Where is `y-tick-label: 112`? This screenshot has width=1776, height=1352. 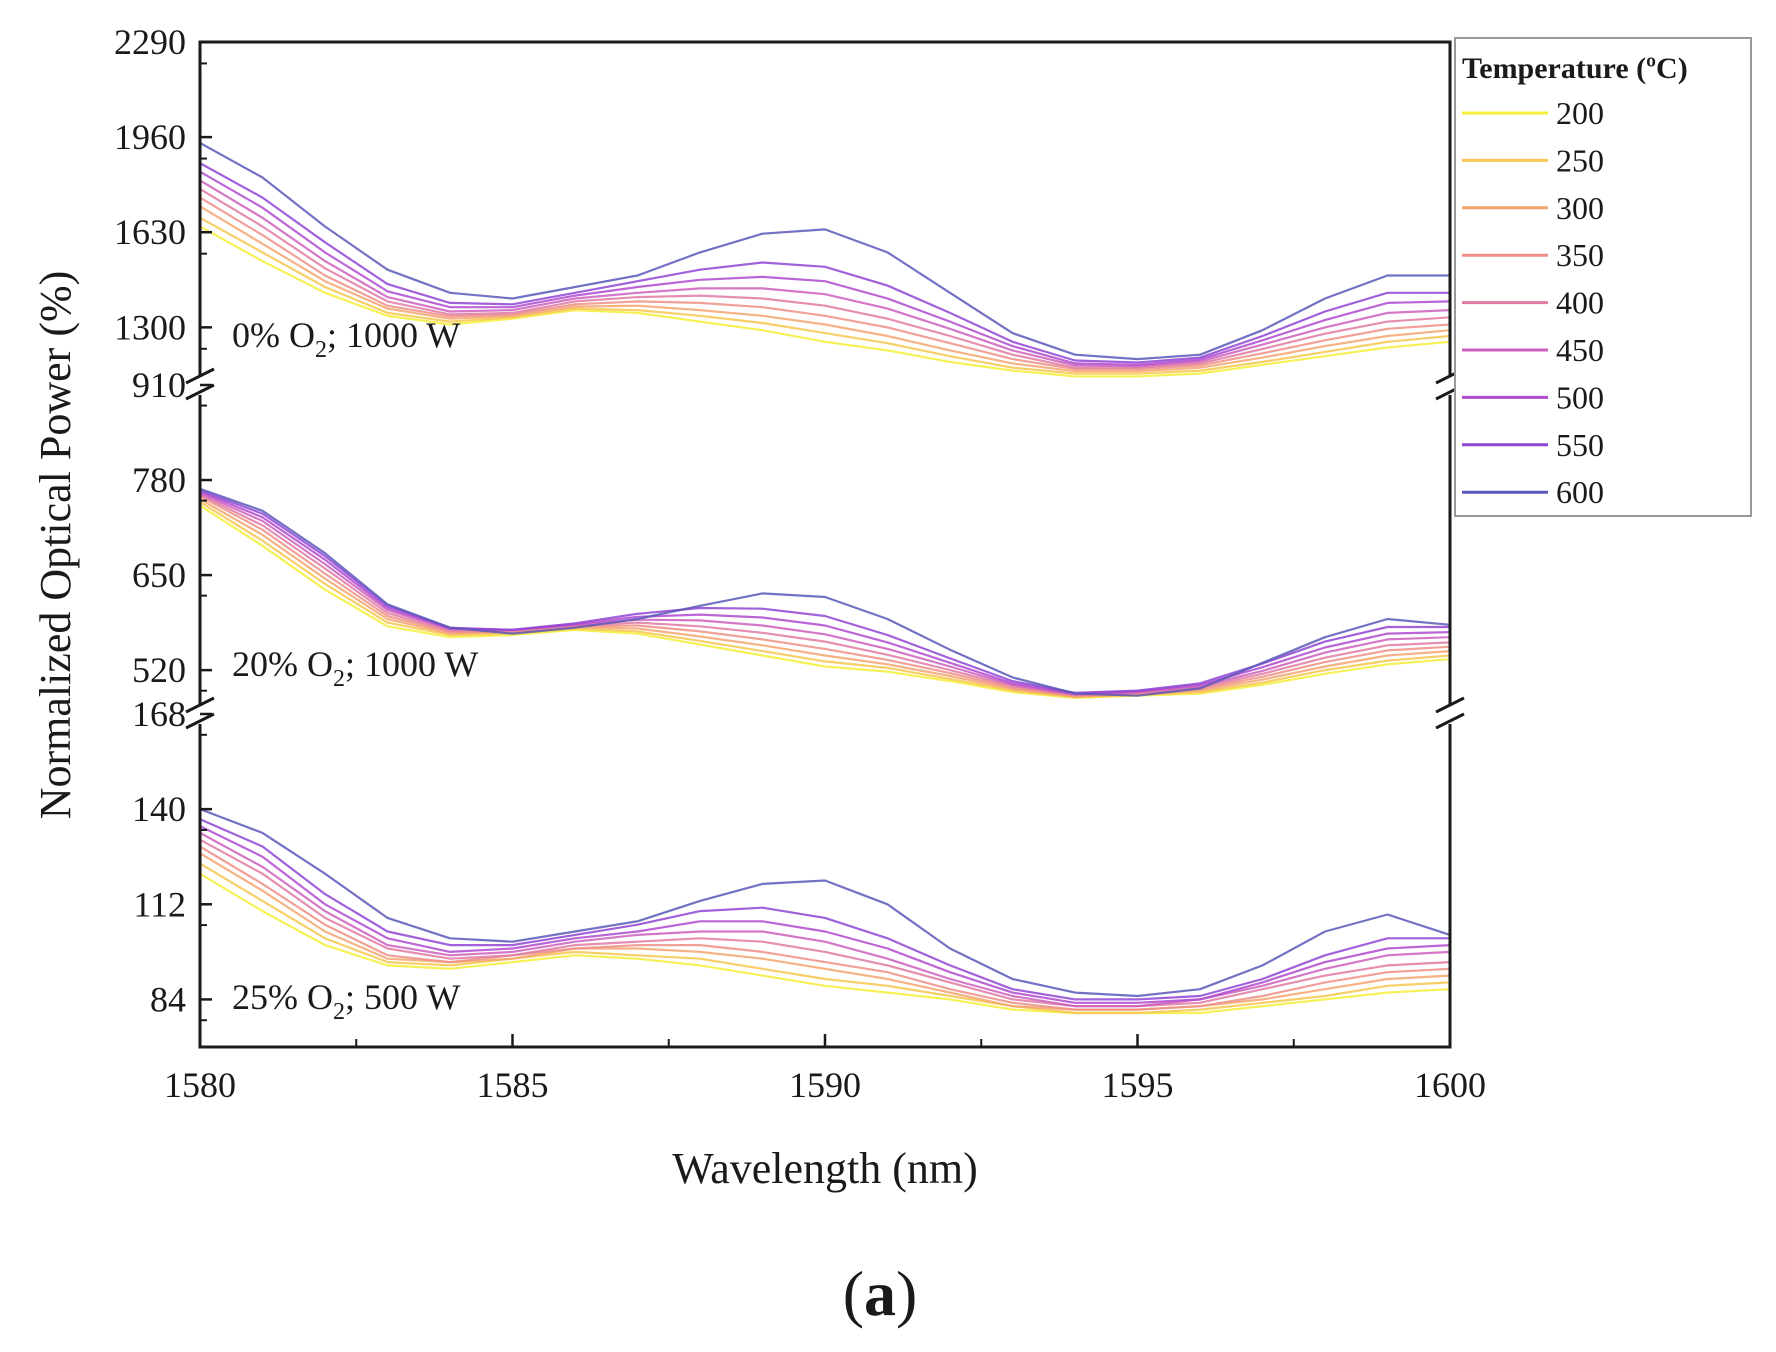 y-tick-label: 112 is located at coordinates (159, 904).